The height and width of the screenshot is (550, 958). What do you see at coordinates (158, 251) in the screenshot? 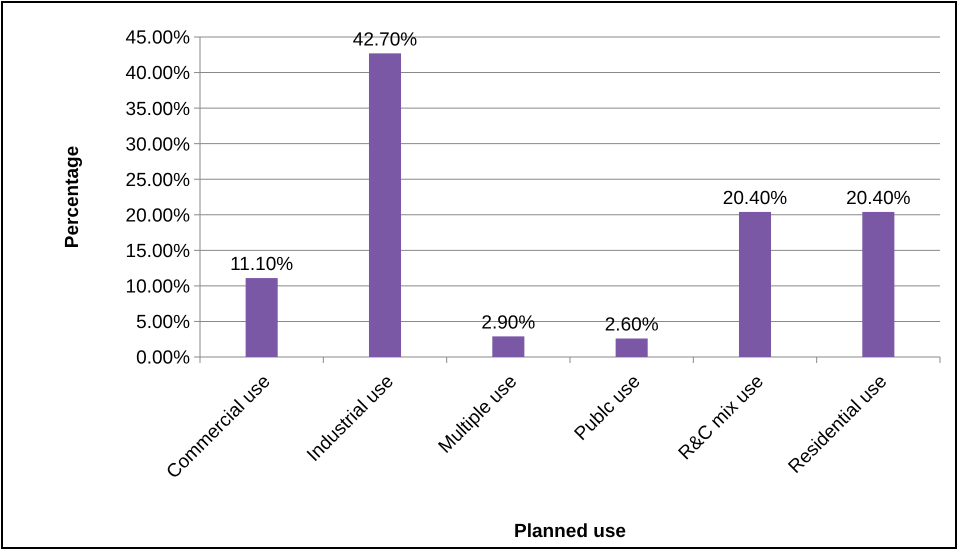
I see `y-tick-label: 15.00%` at bounding box center [158, 251].